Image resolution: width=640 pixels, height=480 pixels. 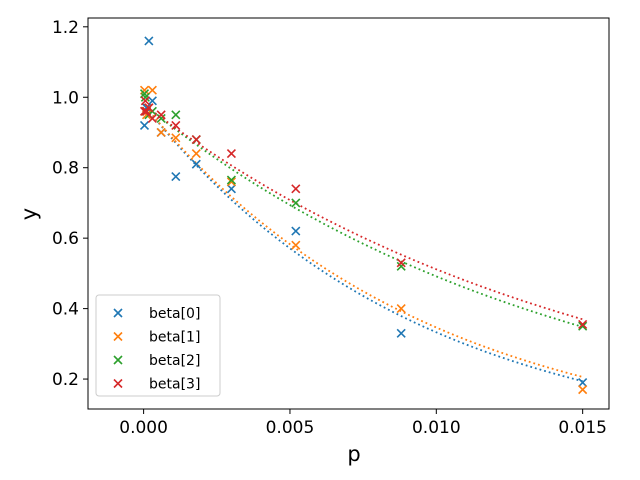 I want to click on y-tick-label: 0.6, so click(x=65, y=239).